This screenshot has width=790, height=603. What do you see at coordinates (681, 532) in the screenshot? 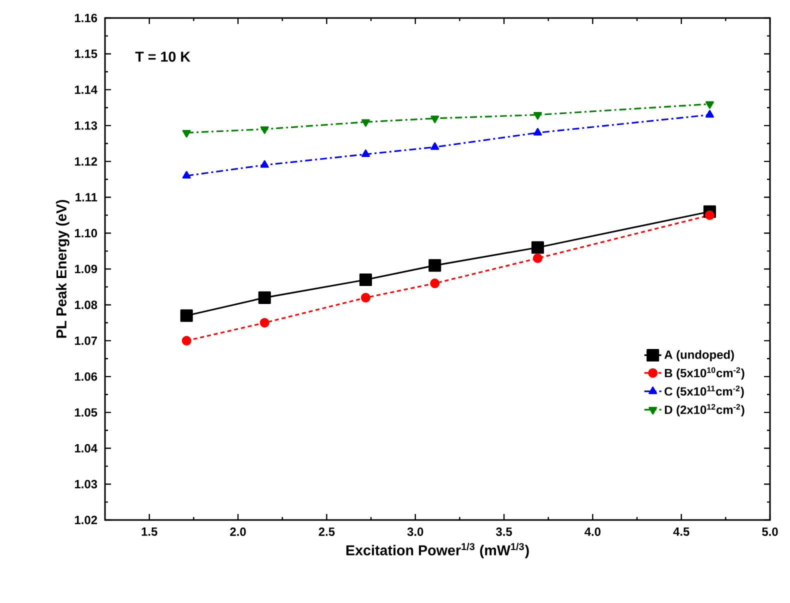
I see `x-tick-label: 4.5` at bounding box center [681, 532].